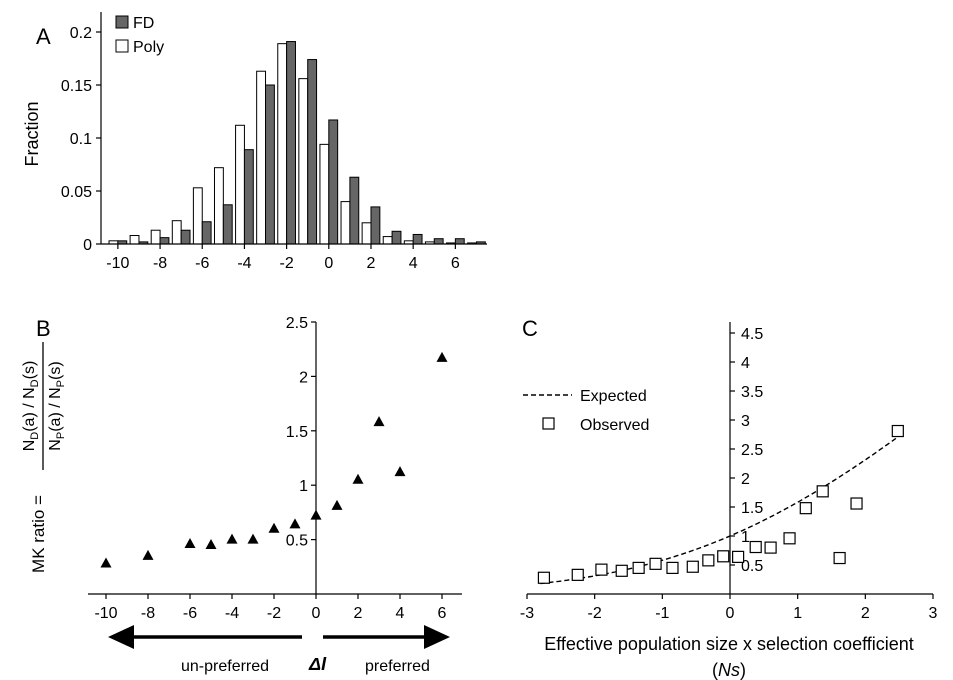 The width and height of the screenshot is (953, 680). I want to click on panel-b-xtick-label: 6, so click(442, 613).